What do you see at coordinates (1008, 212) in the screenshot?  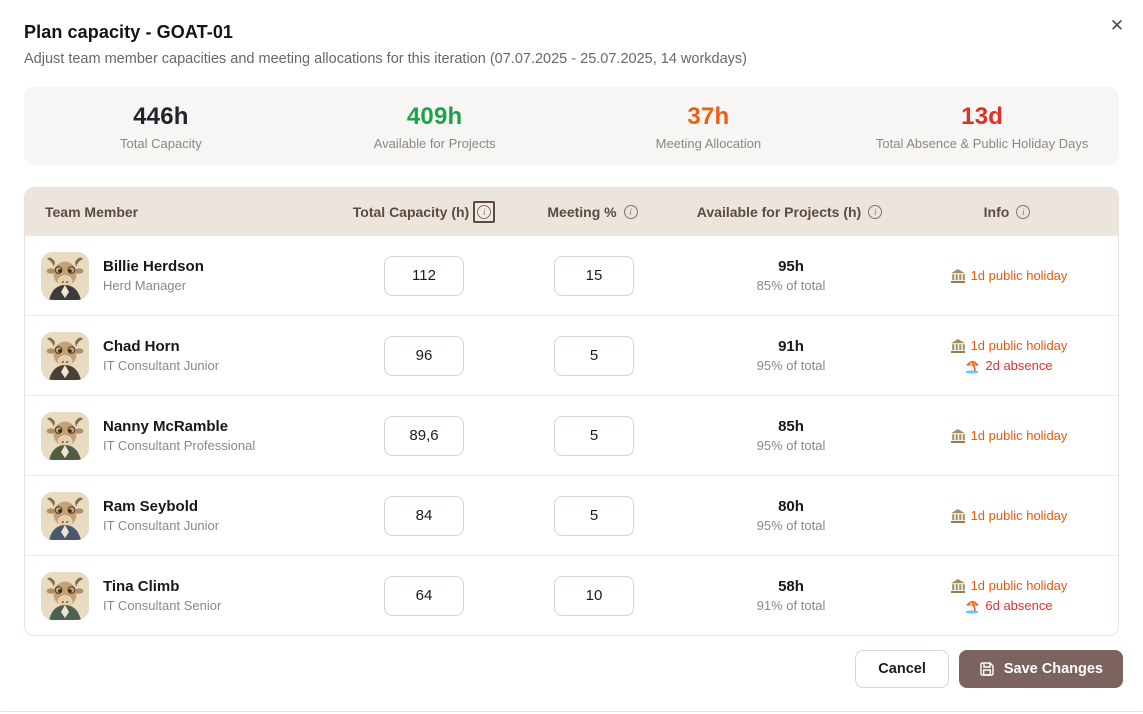 I see `col-header-info: Info i` at bounding box center [1008, 212].